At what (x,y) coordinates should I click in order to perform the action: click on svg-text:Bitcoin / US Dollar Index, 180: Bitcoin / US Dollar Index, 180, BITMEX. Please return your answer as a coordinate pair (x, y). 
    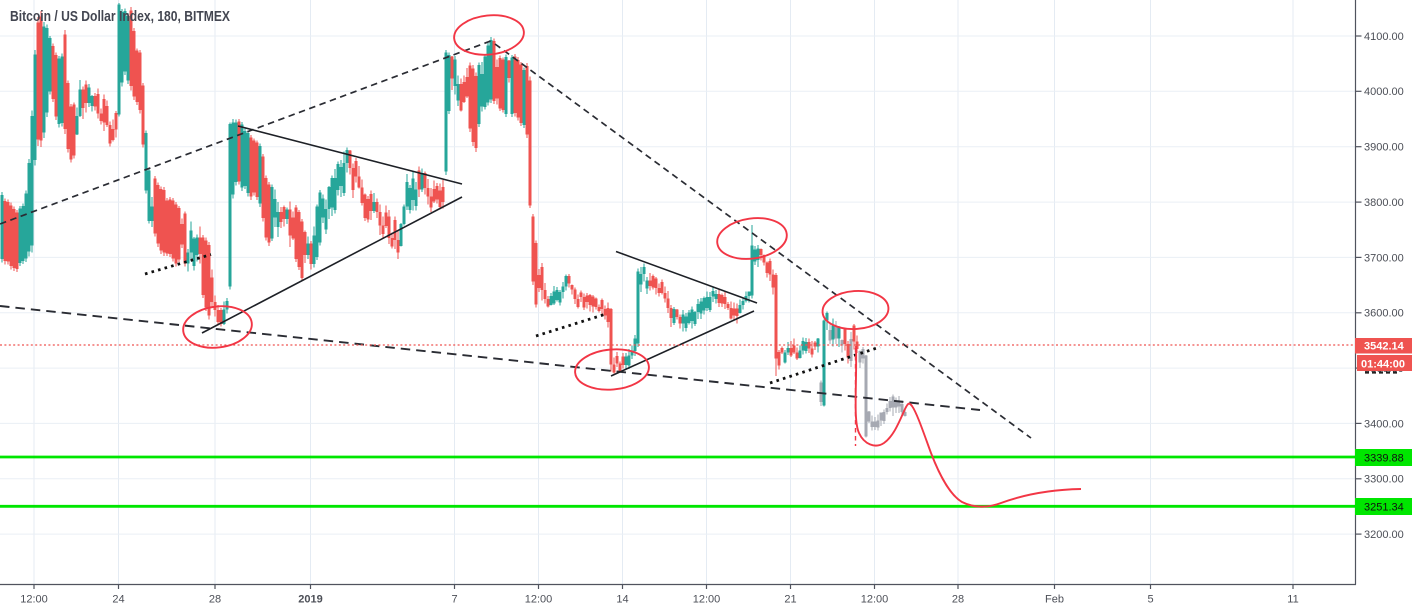
    Looking at the image, I should click on (120, 16).